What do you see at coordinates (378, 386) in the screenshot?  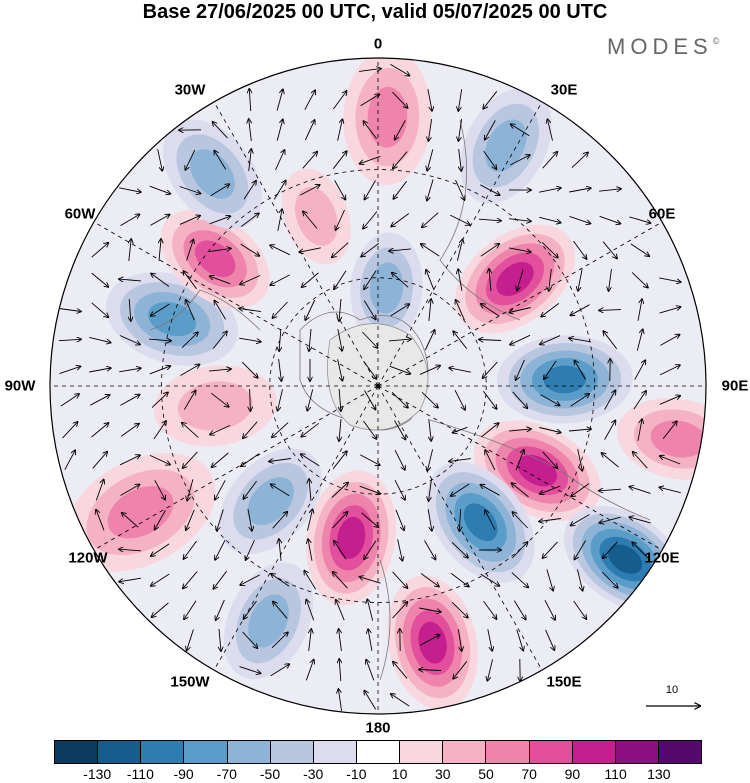 I see `north-pole-marker` at bounding box center [378, 386].